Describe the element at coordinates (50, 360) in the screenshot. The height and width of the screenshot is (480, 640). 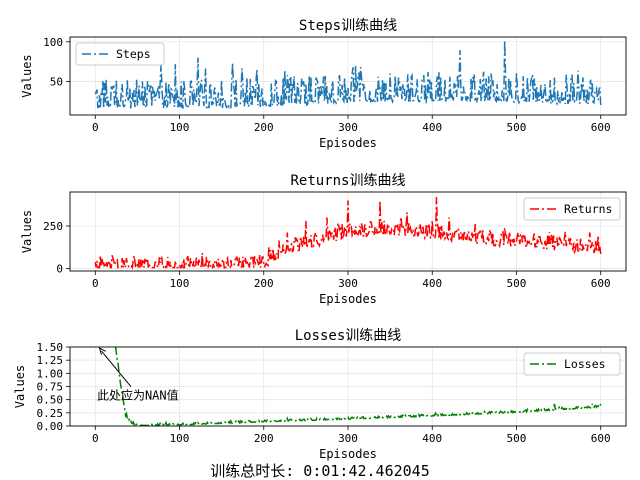
I see `y-tick-label: 1.25` at that location.